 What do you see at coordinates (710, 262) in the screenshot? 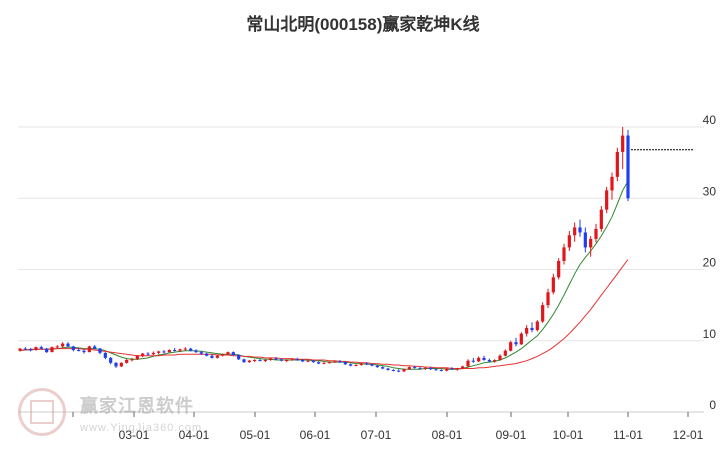
I see `y-axis-ticks: 0 10 20 30 40` at bounding box center [710, 262].